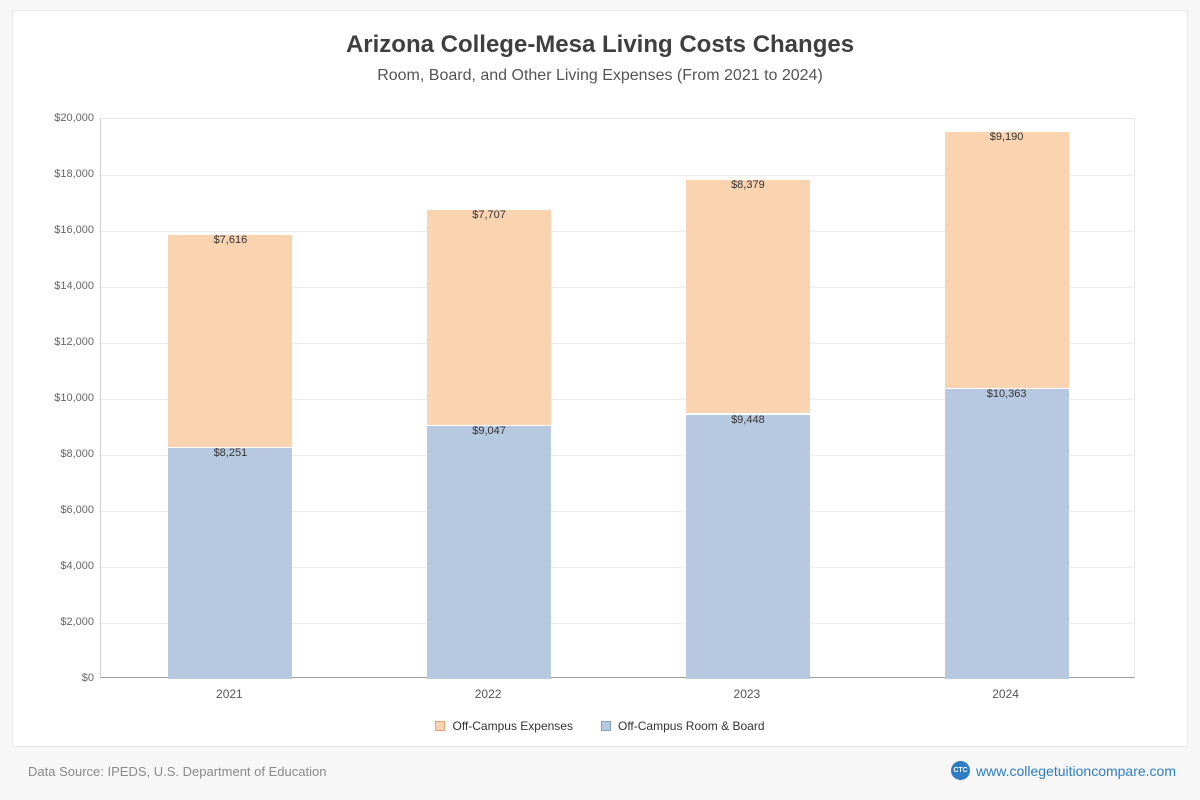 The image size is (1200, 800). I want to click on bar-segment-room-2021, so click(230, 563).